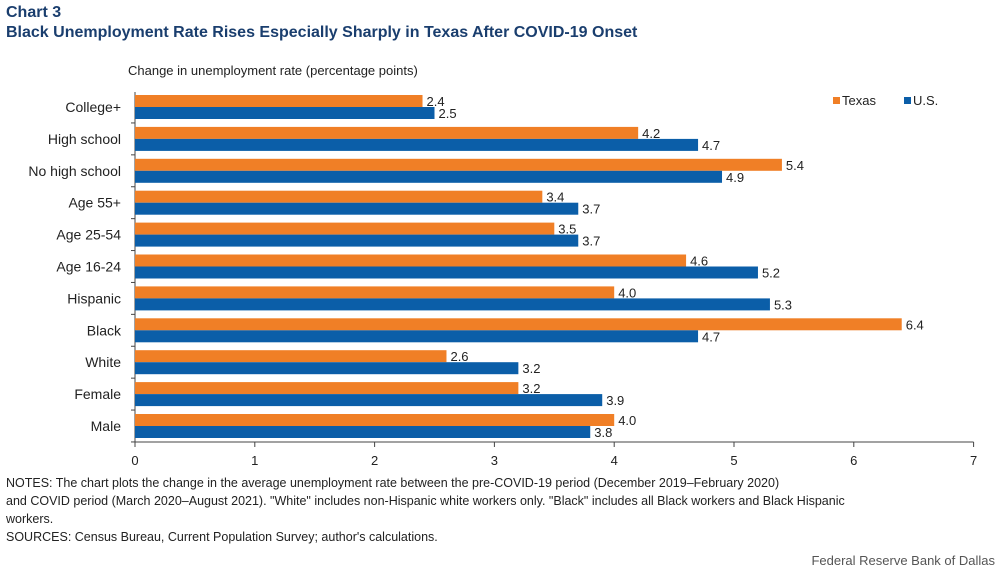 Image resolution: width=1005 pixels, height=574 pixels. What do you see at coordinates (459, 356) in the screenshot?
I see `data-label: 2.6` at bounding box center [459, 356].